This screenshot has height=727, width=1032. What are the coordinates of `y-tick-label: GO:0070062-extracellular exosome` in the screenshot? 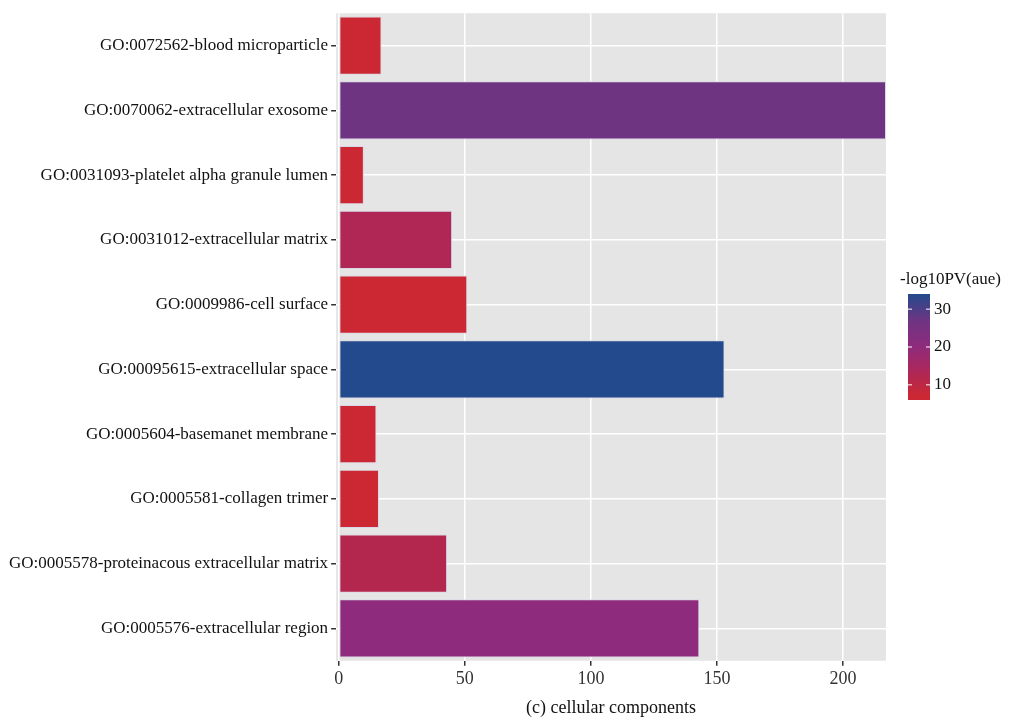 It's located at (206, 109).